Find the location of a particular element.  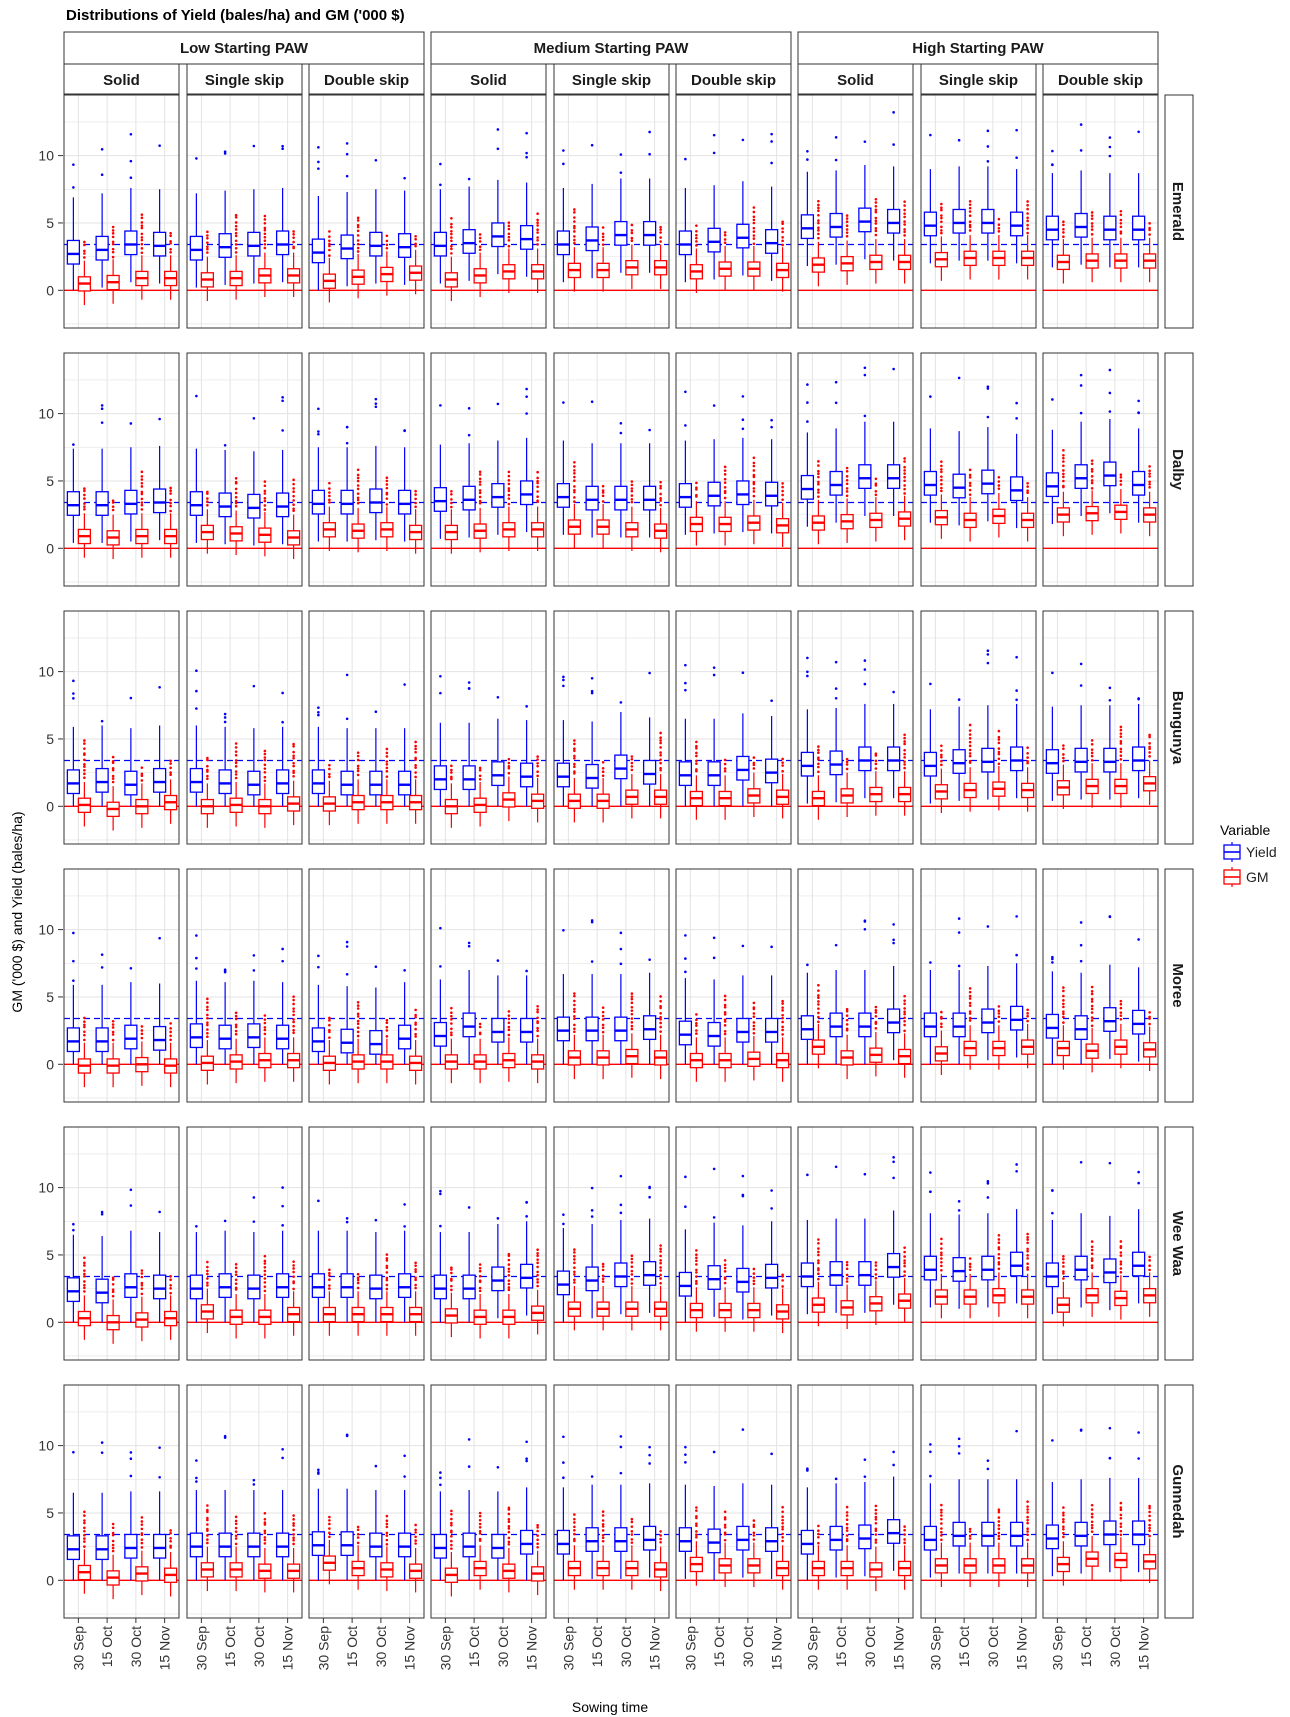

panel-border is located at coordinates (1100, 727).